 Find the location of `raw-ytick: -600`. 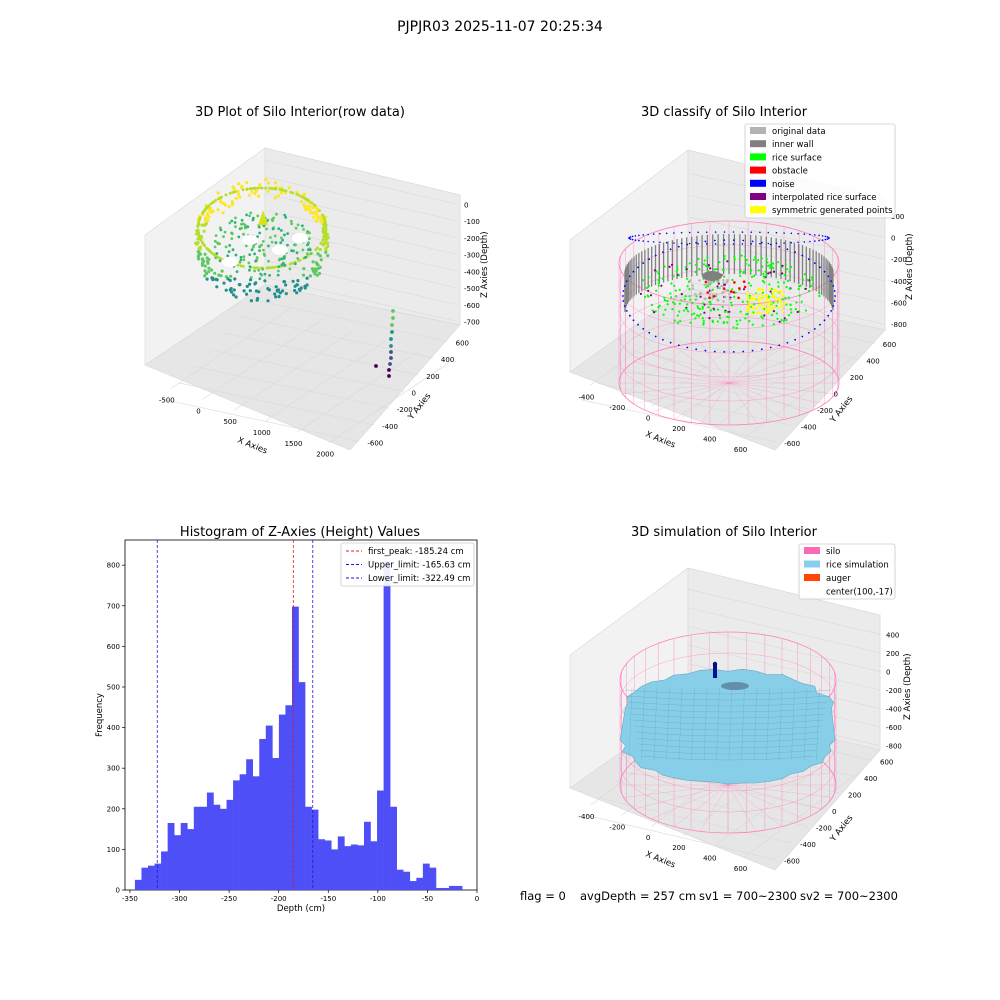

raw-ytick: -600 is located at coordinates (375, 444).